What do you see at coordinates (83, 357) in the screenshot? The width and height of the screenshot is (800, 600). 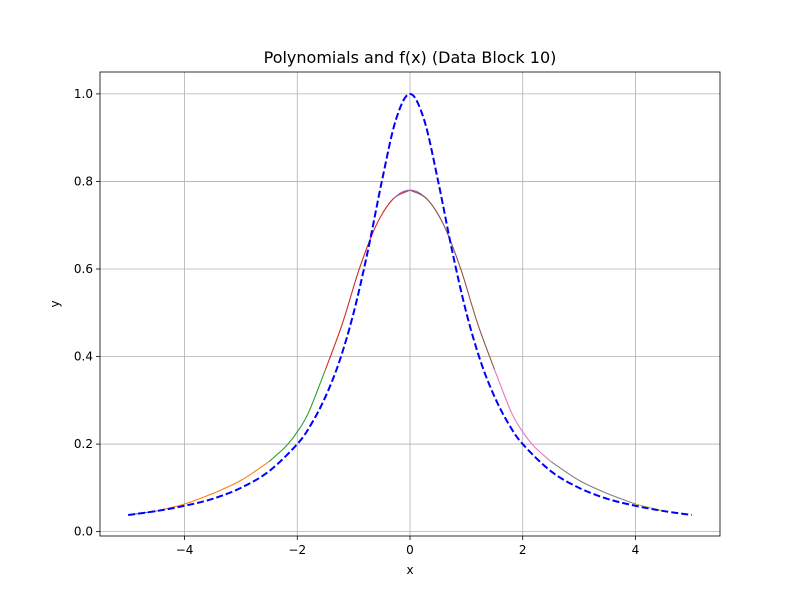 I see `y-tick-label: 0.4` at bounding box center [83, 357].